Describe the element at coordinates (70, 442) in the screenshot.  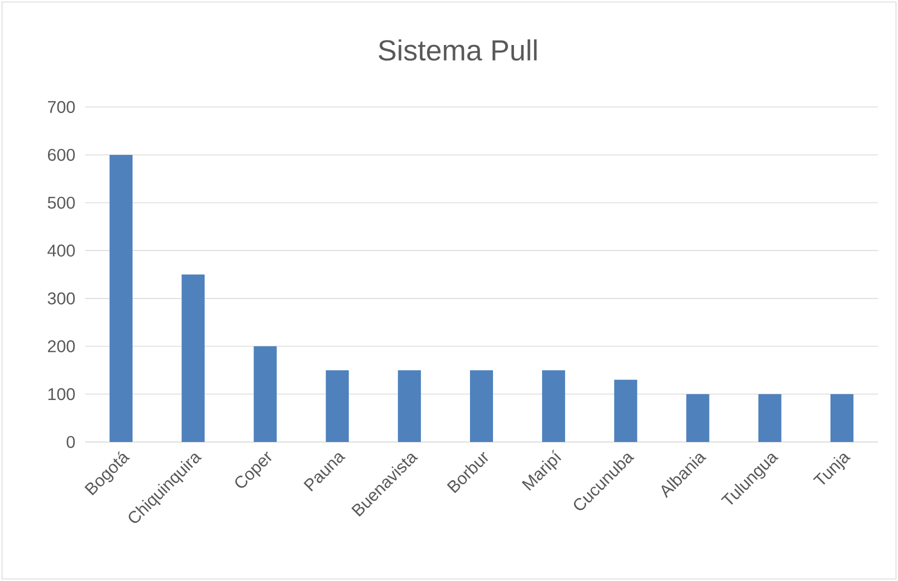
I see `y-tick-label: 0` at that location.